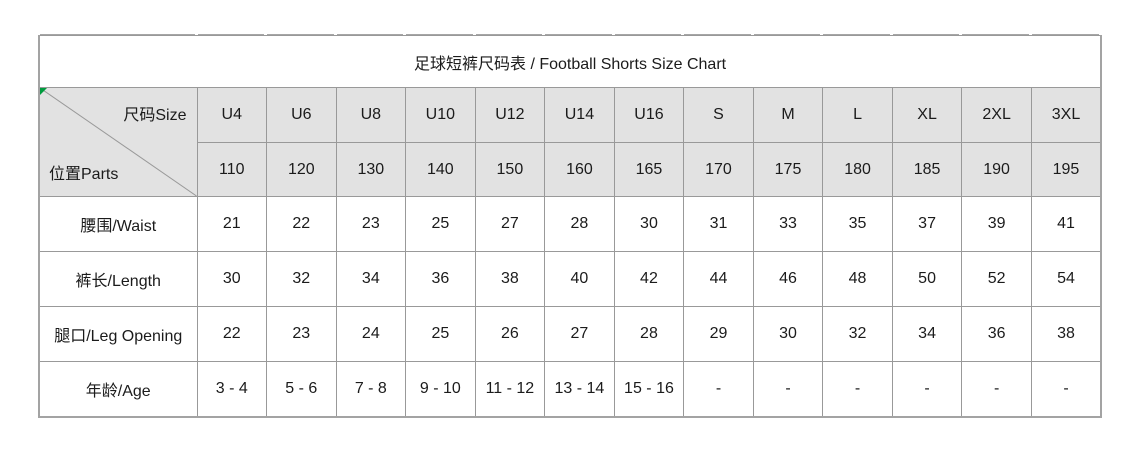 This screenshot has width=1140, height=450. I want to click on size-header-cell: L, so click(857, 115).